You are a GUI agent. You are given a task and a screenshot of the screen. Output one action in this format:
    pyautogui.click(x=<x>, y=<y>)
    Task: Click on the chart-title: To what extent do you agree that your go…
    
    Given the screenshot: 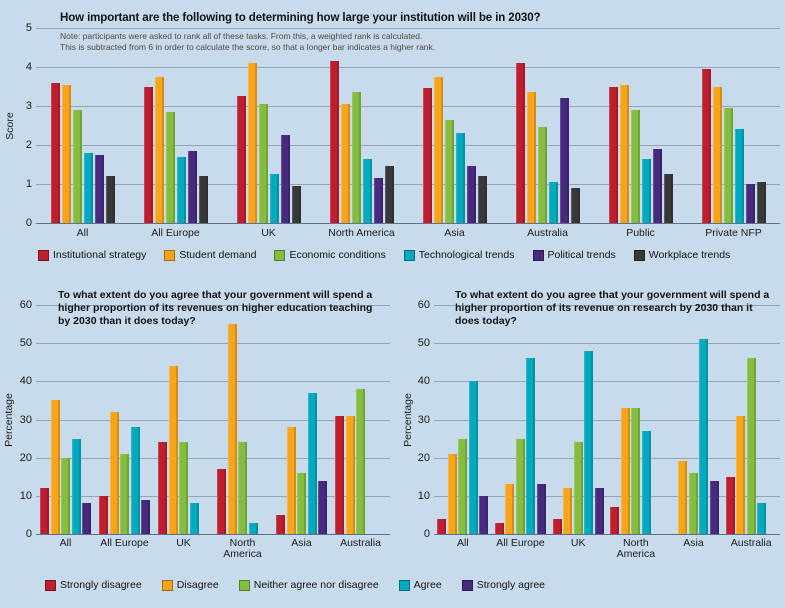 What is the action you would take?
    pyautogui.click(x=215, y=308)
    